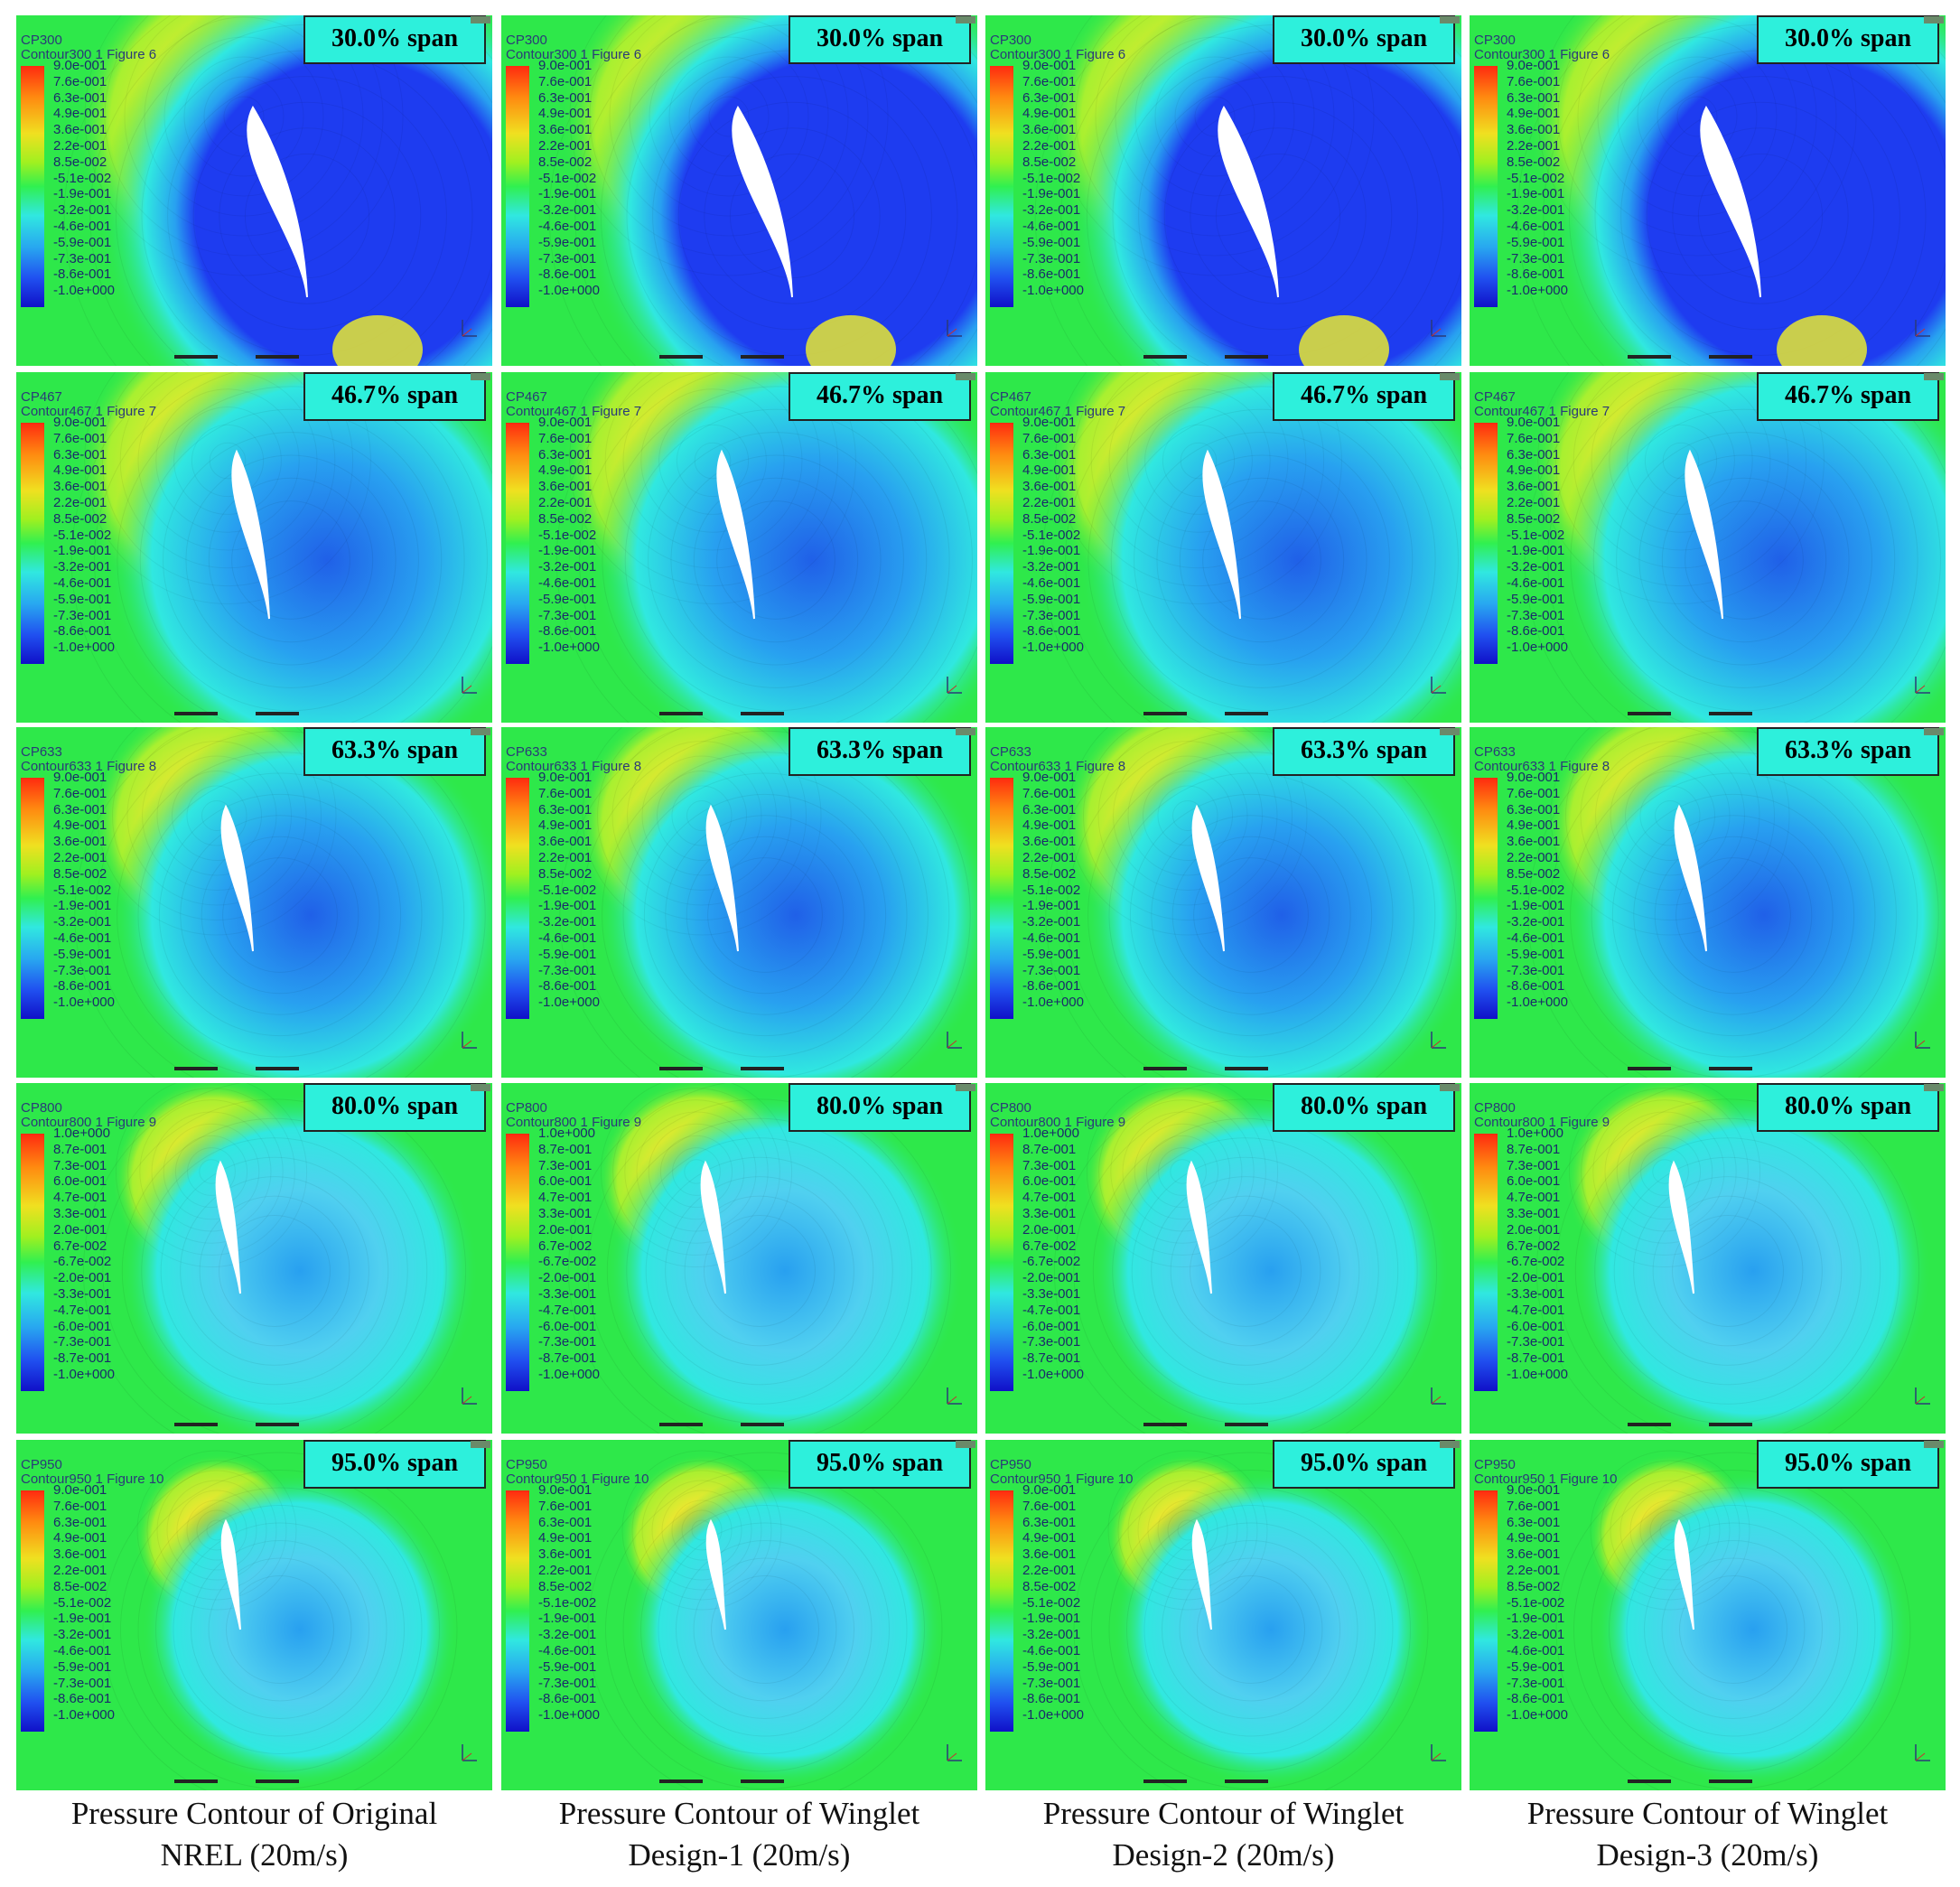 Image resolution: width=1960 pixels, height=1887 pixels. What do you see at coordinates (1049, 1229) in the screenshot?
I see `legend-tick-label: 2.0e-001` at bounding box center [1049, 1229].